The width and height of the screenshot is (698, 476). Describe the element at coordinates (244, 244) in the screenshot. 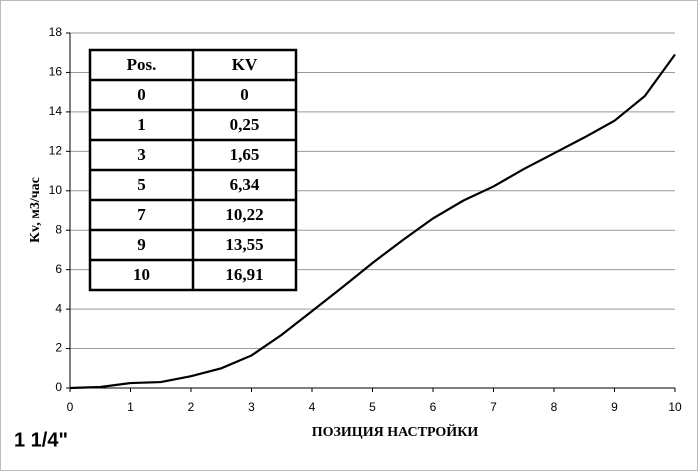

I see `table-cell: 13,55` at that location.